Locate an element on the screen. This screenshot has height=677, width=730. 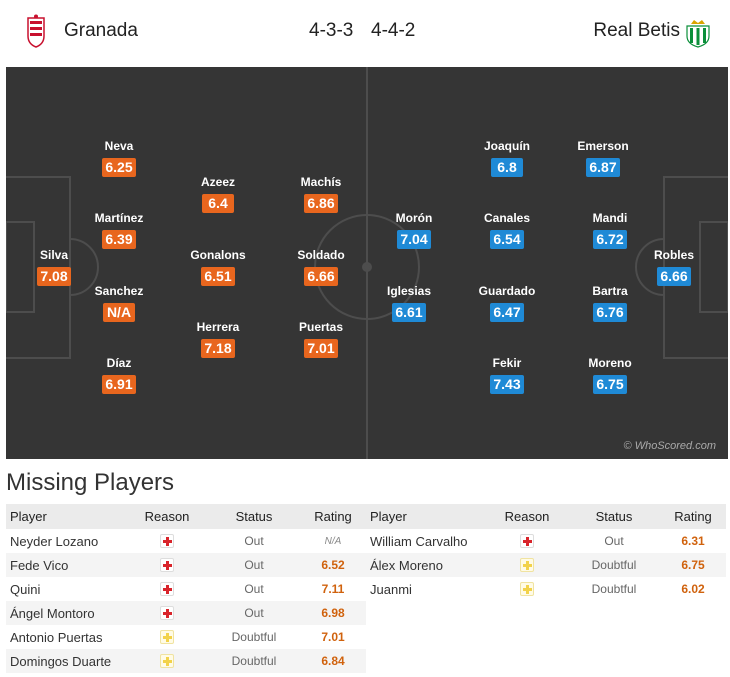
player-name: Martínez is located at coordinates (119, 218).